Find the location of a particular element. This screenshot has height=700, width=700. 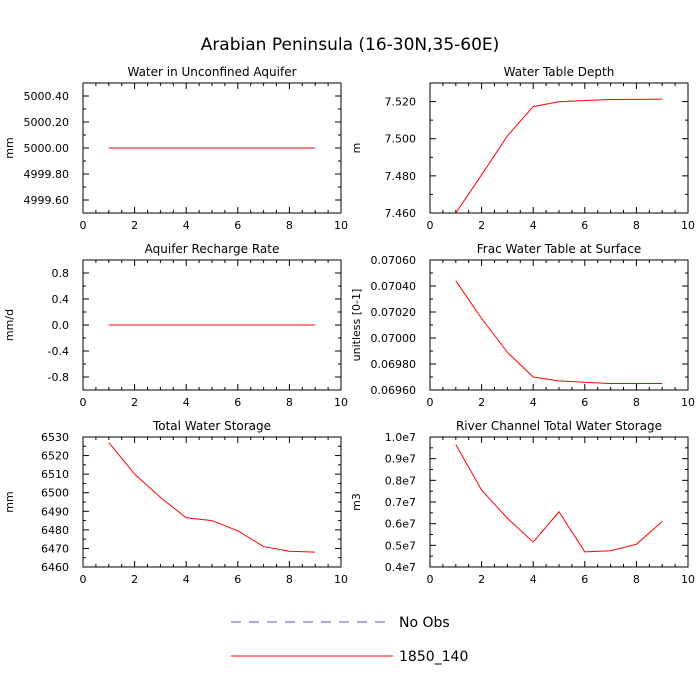

y-tick-label: 0.0 is located at coordinates (61, 325).